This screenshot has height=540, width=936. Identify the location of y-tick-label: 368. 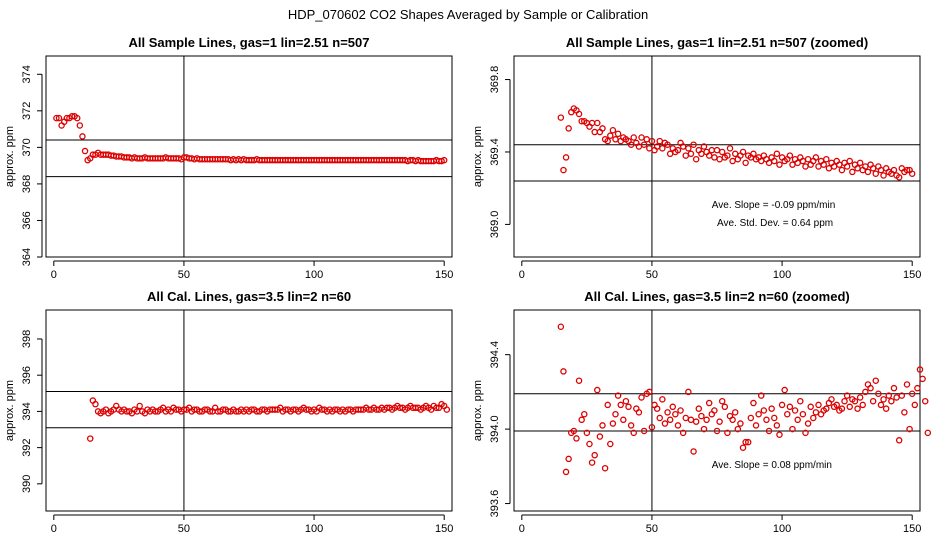
(27, 184).